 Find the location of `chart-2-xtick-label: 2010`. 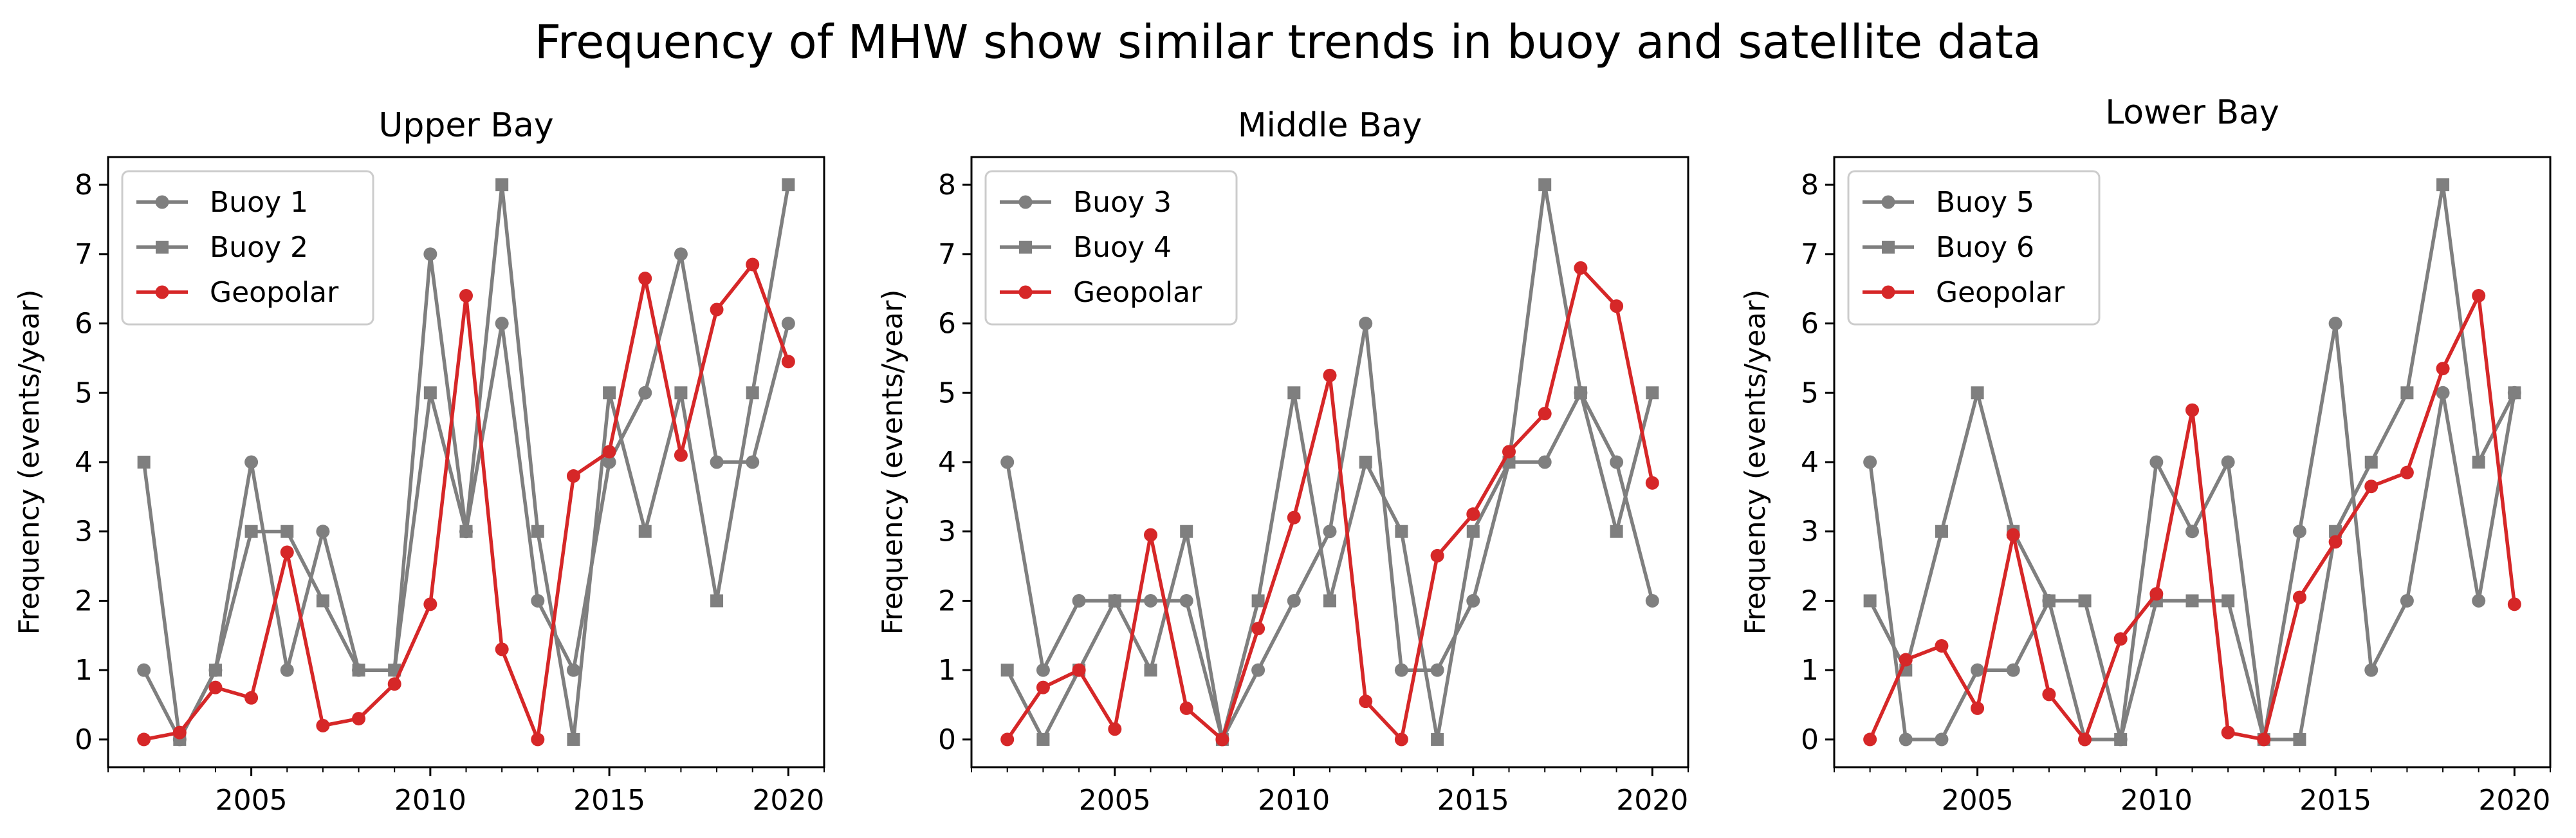

chart-2-xtick-label: 2010 is located at coordinates (1294, 800).